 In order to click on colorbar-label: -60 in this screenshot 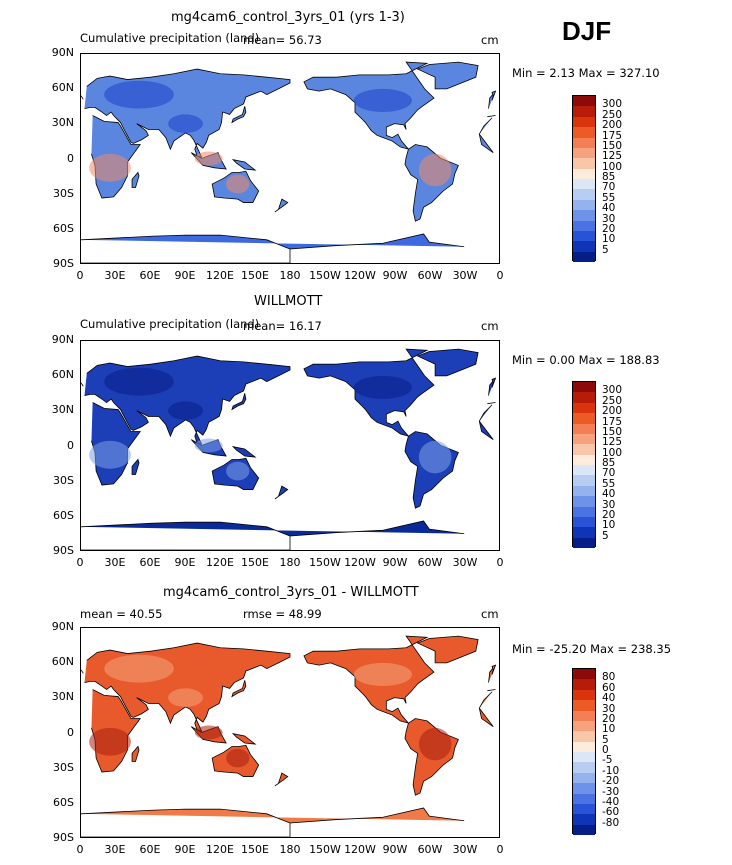, I will do `click(611, 812)`.